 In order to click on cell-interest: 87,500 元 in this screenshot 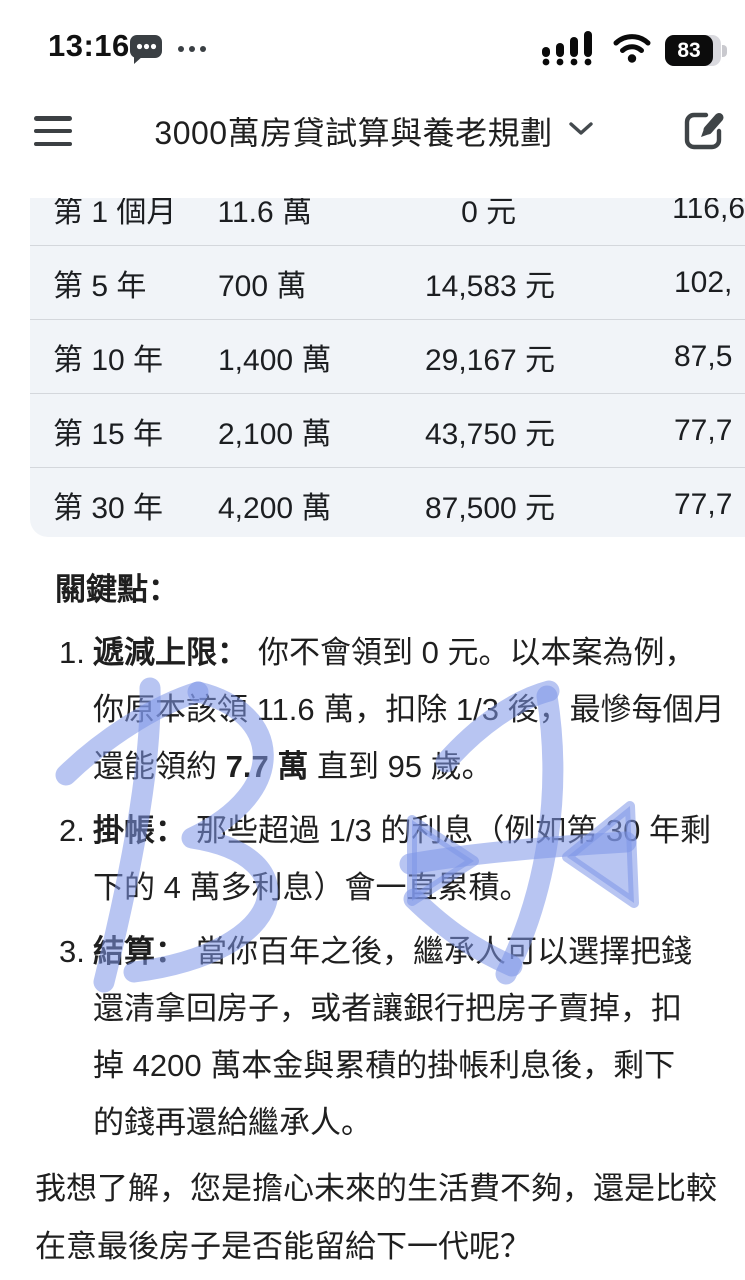, I will do `click(490, 508)`.